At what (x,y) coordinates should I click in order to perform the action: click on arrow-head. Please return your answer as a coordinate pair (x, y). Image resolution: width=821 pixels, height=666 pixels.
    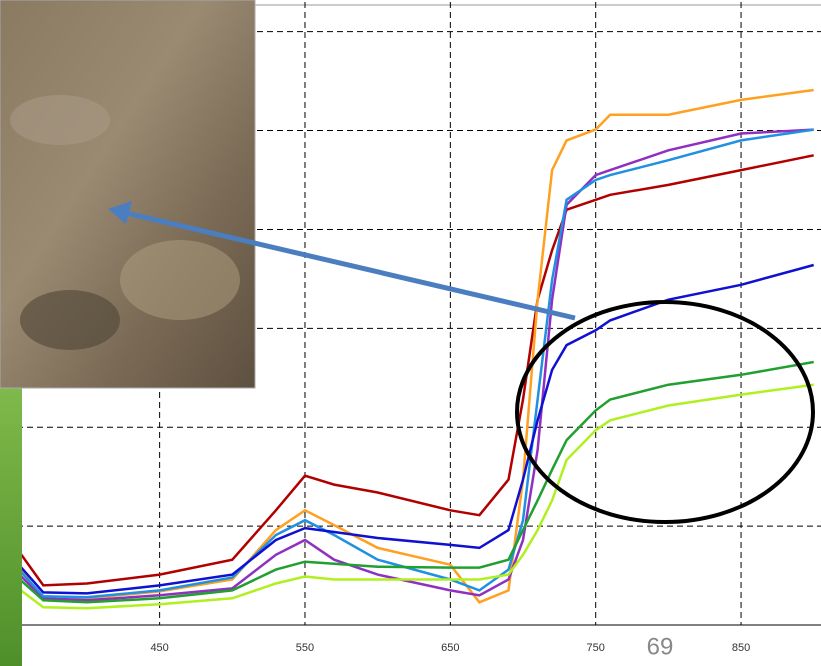
    Looking at the image, I should click on (120, 212).